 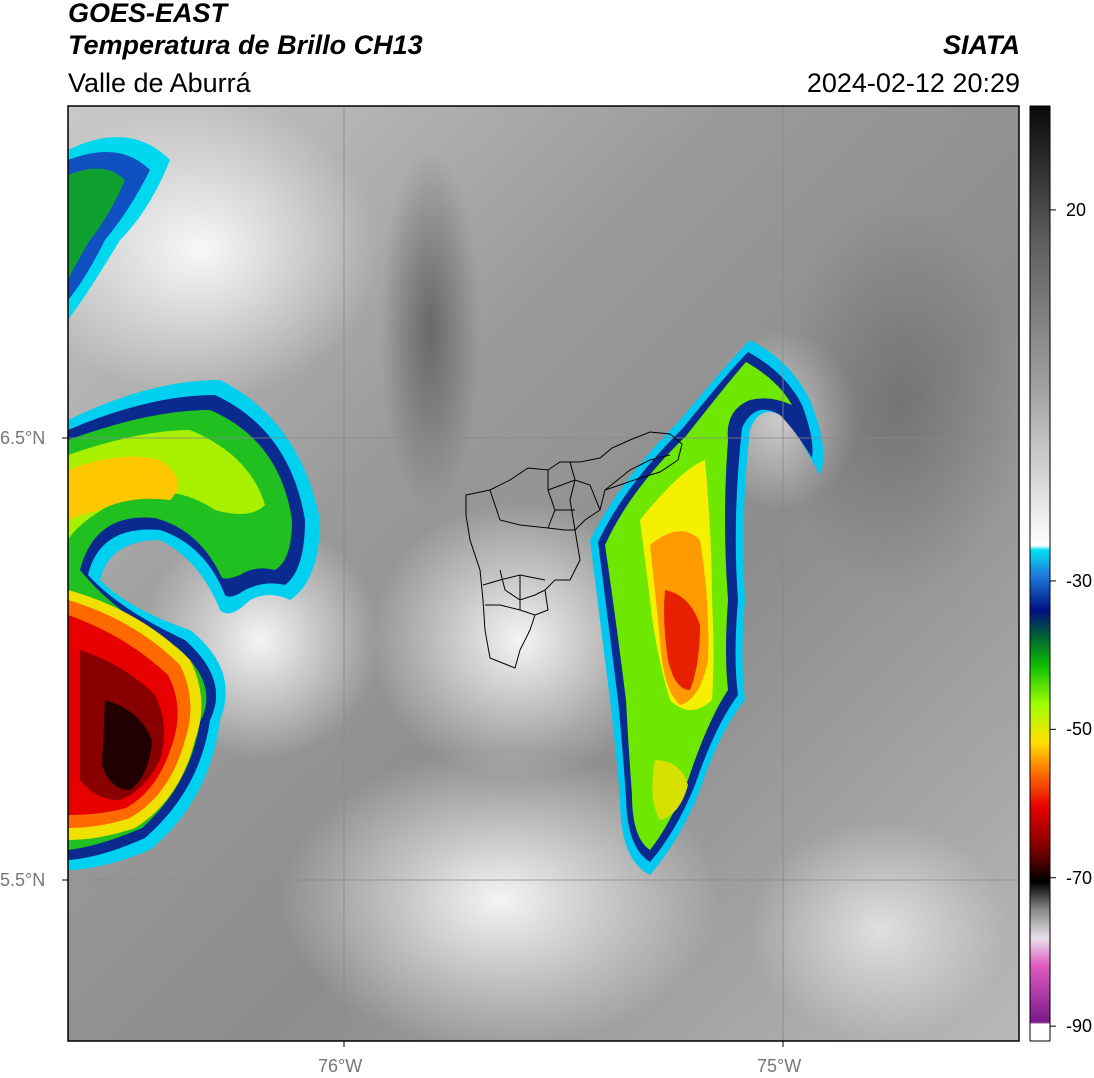 What do you see at coordinates (1076, 209) in the screenshot?
I see `colorbar-tick-label: 20` at bounding box center [1076, 209].